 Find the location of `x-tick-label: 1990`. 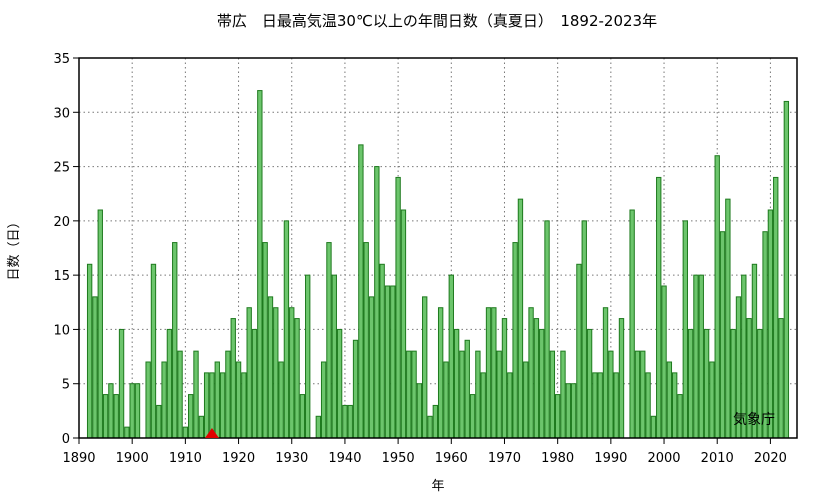

x-tick-label: 1990 is located at coordinates (610, 458).